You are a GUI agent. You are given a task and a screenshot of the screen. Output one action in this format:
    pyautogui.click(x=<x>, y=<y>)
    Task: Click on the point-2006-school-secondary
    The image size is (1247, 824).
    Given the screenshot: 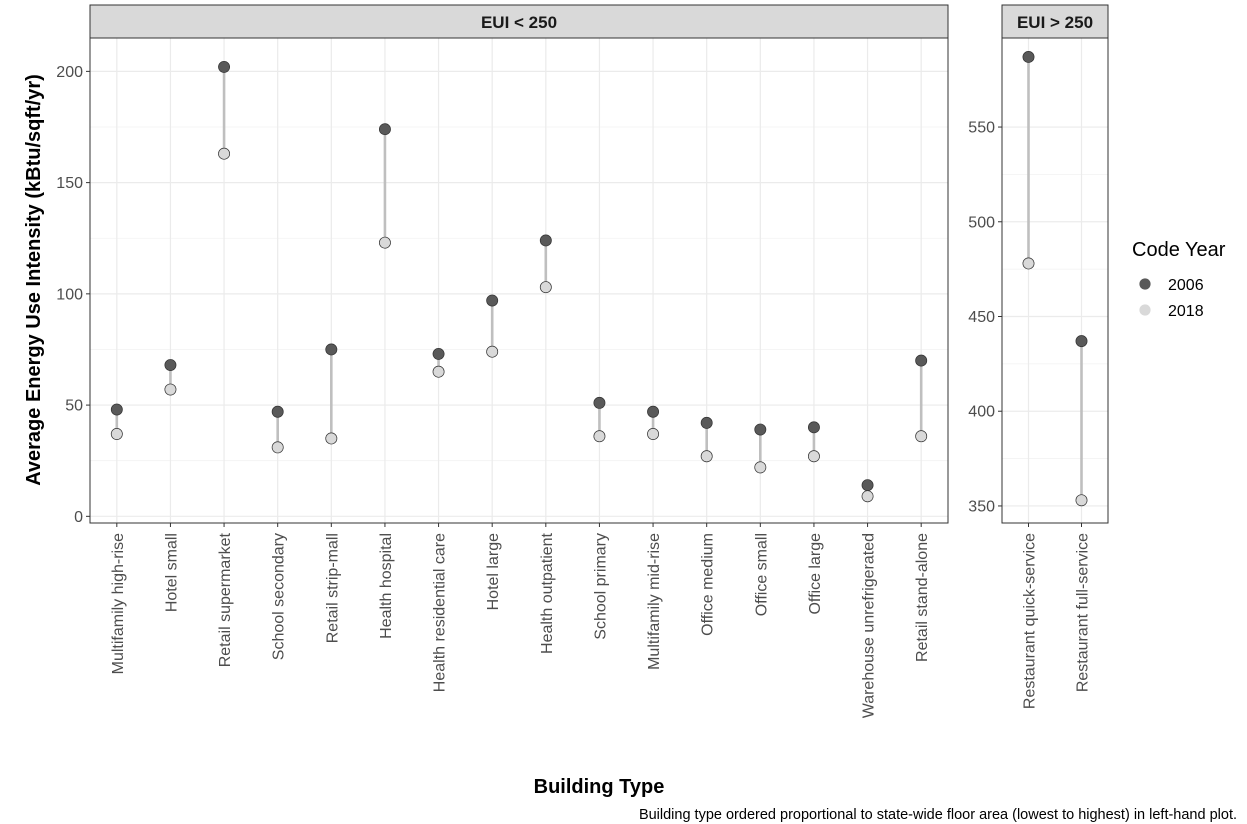 What is the action you would take?
    pyautogui.click(x=277, y=411)
    